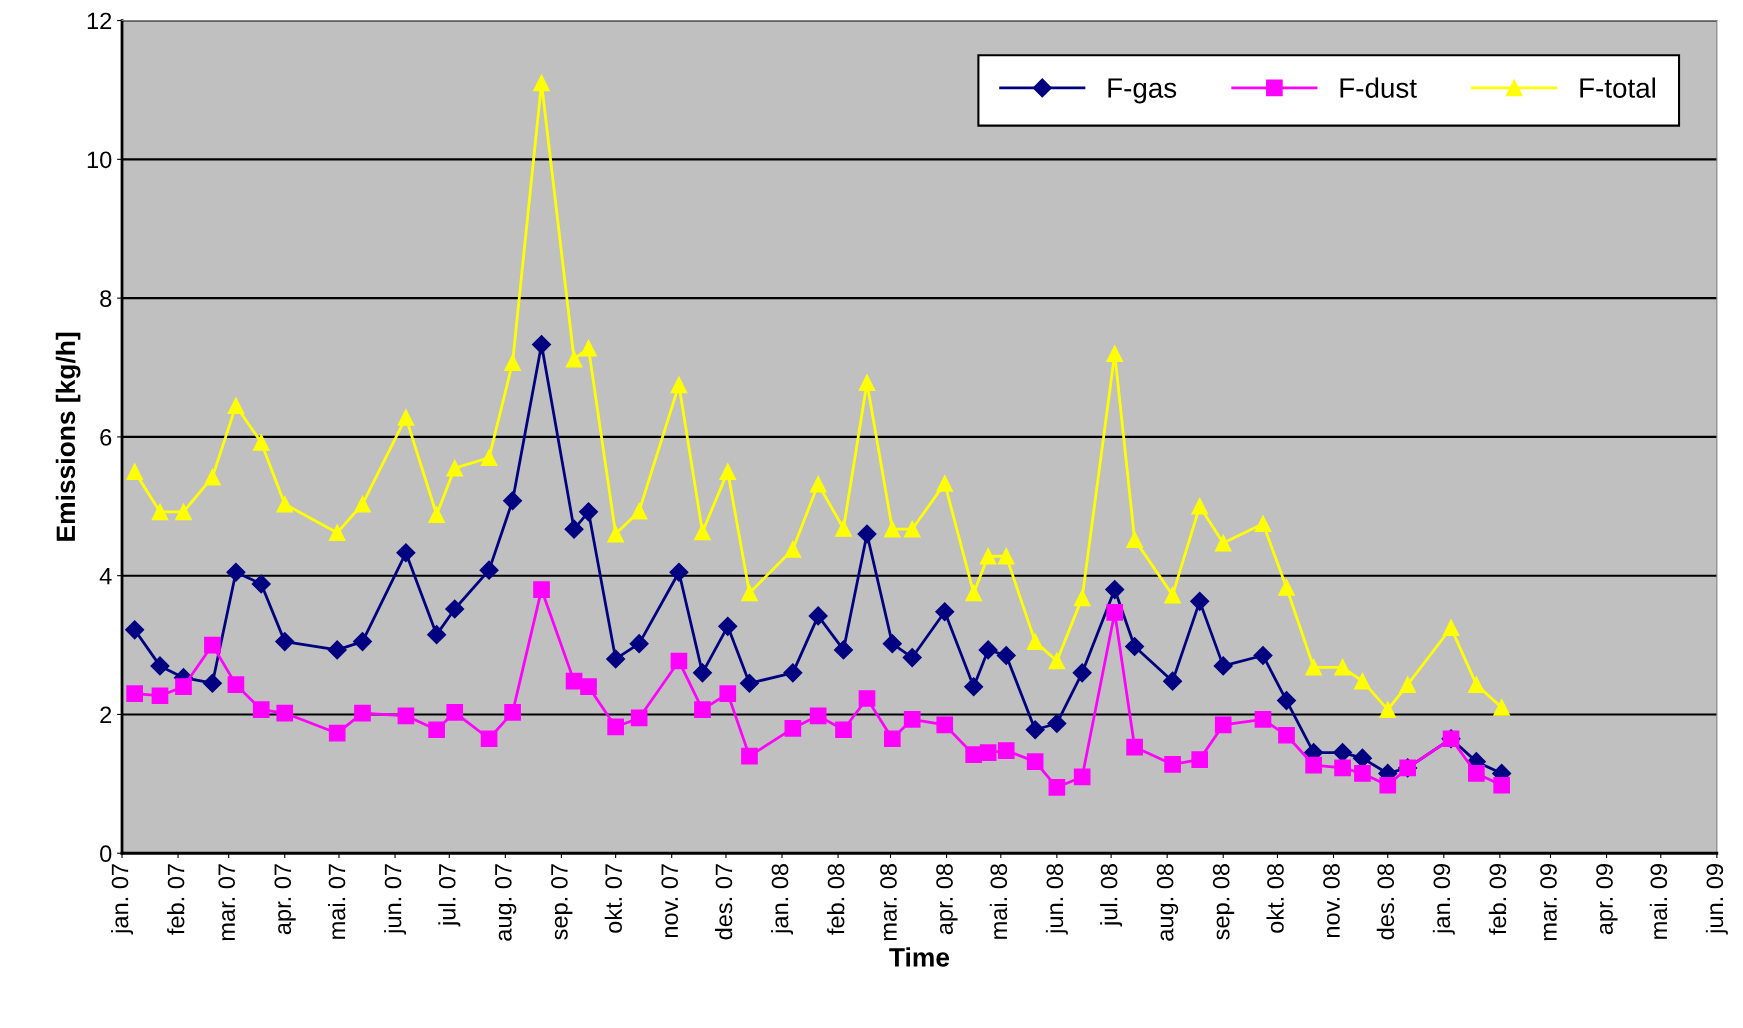 The image size is (1743, 1028). What do you see at coordinates (1167, 902) in the screenshot?
I see `x-tick-label: aug. 08` at bounding box center [1167, 902].